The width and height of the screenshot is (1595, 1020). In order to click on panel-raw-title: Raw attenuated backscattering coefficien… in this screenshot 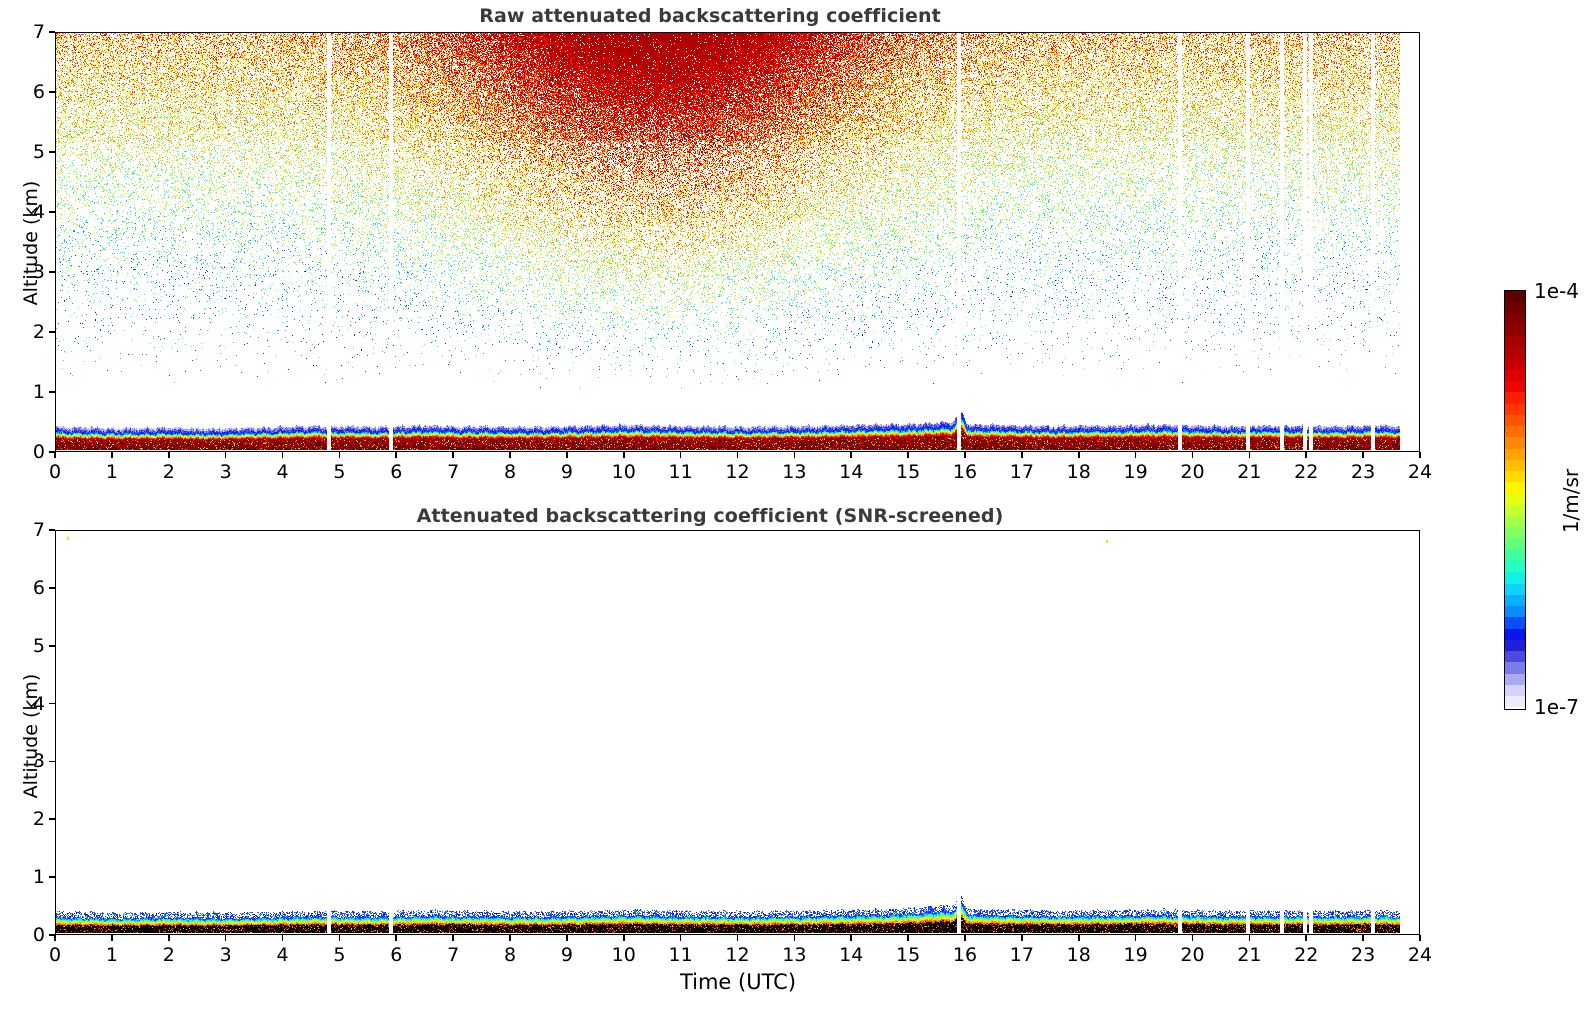, I will do `click(710, 16)`.